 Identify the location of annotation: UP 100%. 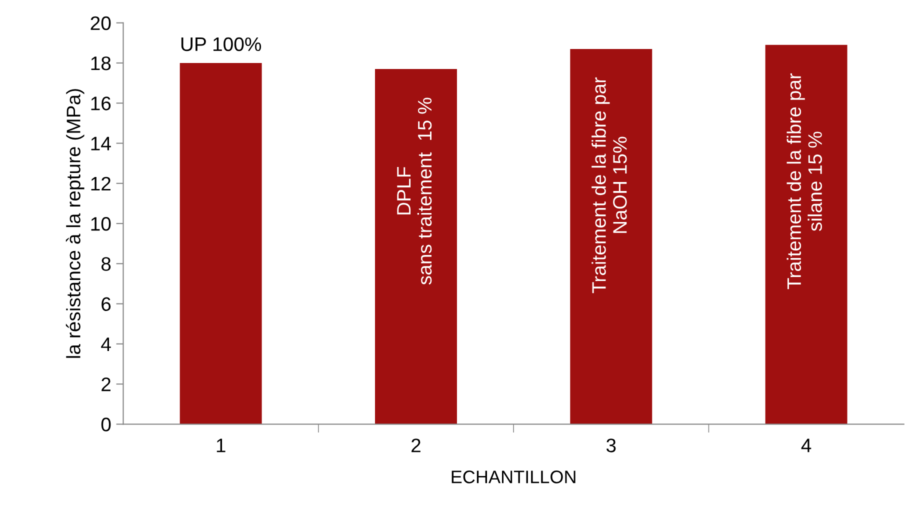
(221, 44).